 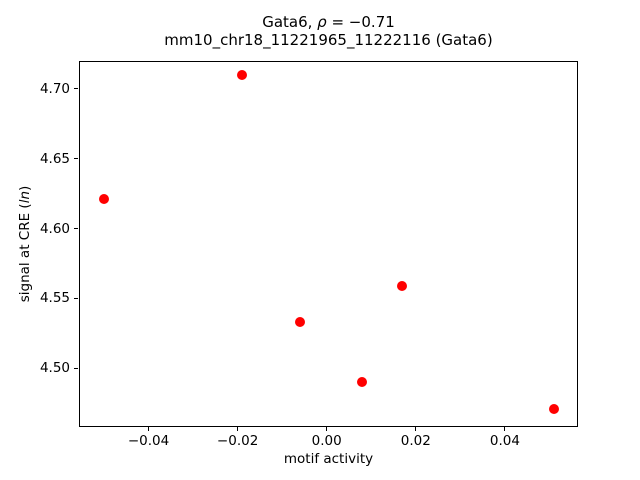 I want to click on y-tick-label: 4.70, so click(x=54, y=88).